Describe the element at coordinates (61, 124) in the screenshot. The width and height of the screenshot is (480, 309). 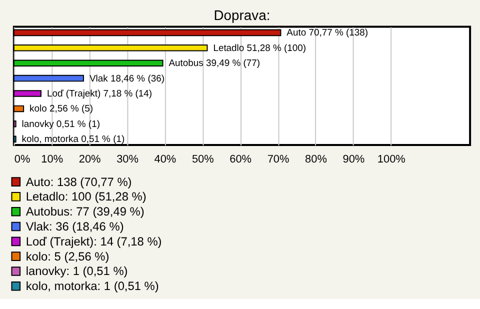
I see `data-label: lanovky 0,51 % (1)` at that location.